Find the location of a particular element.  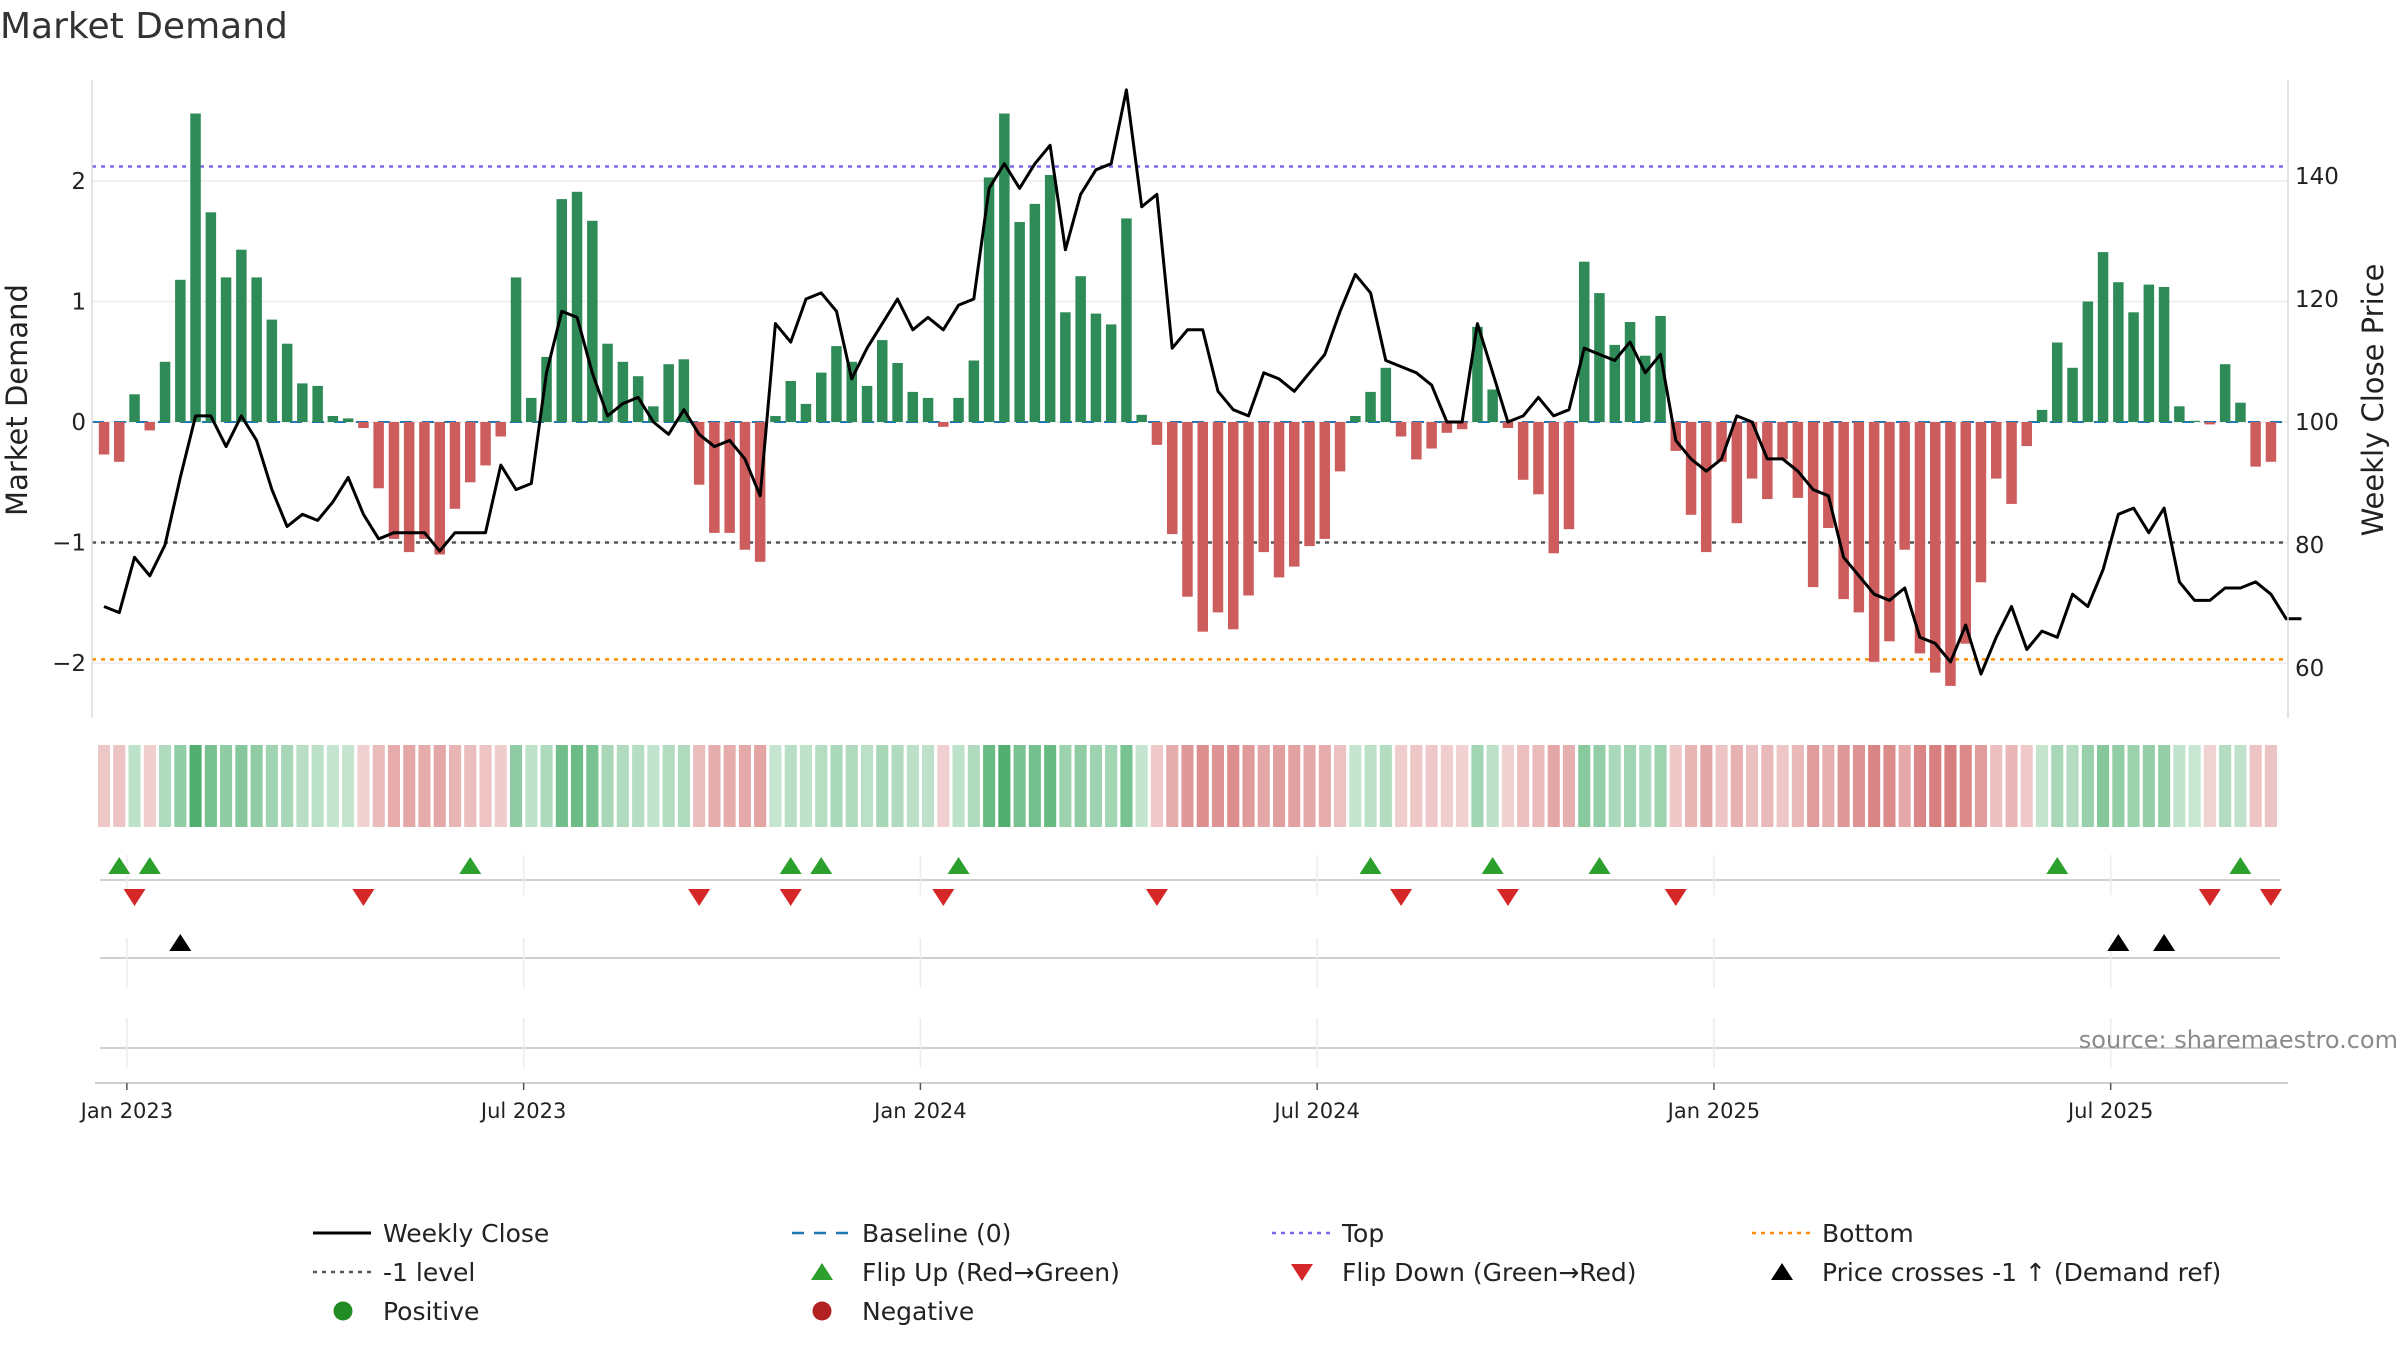

x-tick-label: Jan 2025 is located at coordinates (1713, 1111).